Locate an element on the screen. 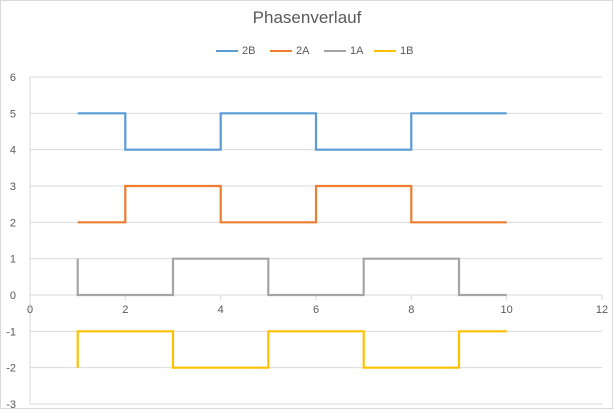  x-tick-label: 6 is located at coordinates (316, 310).